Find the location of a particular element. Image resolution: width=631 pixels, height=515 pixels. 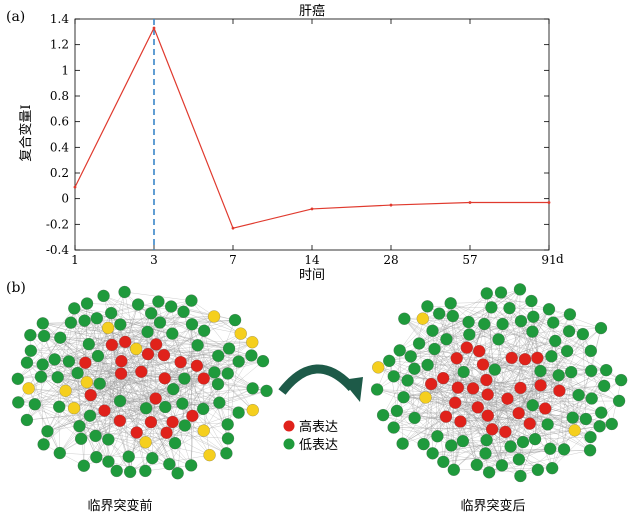

legend: 高表达 低表达 is located at coordinates (310, 436).